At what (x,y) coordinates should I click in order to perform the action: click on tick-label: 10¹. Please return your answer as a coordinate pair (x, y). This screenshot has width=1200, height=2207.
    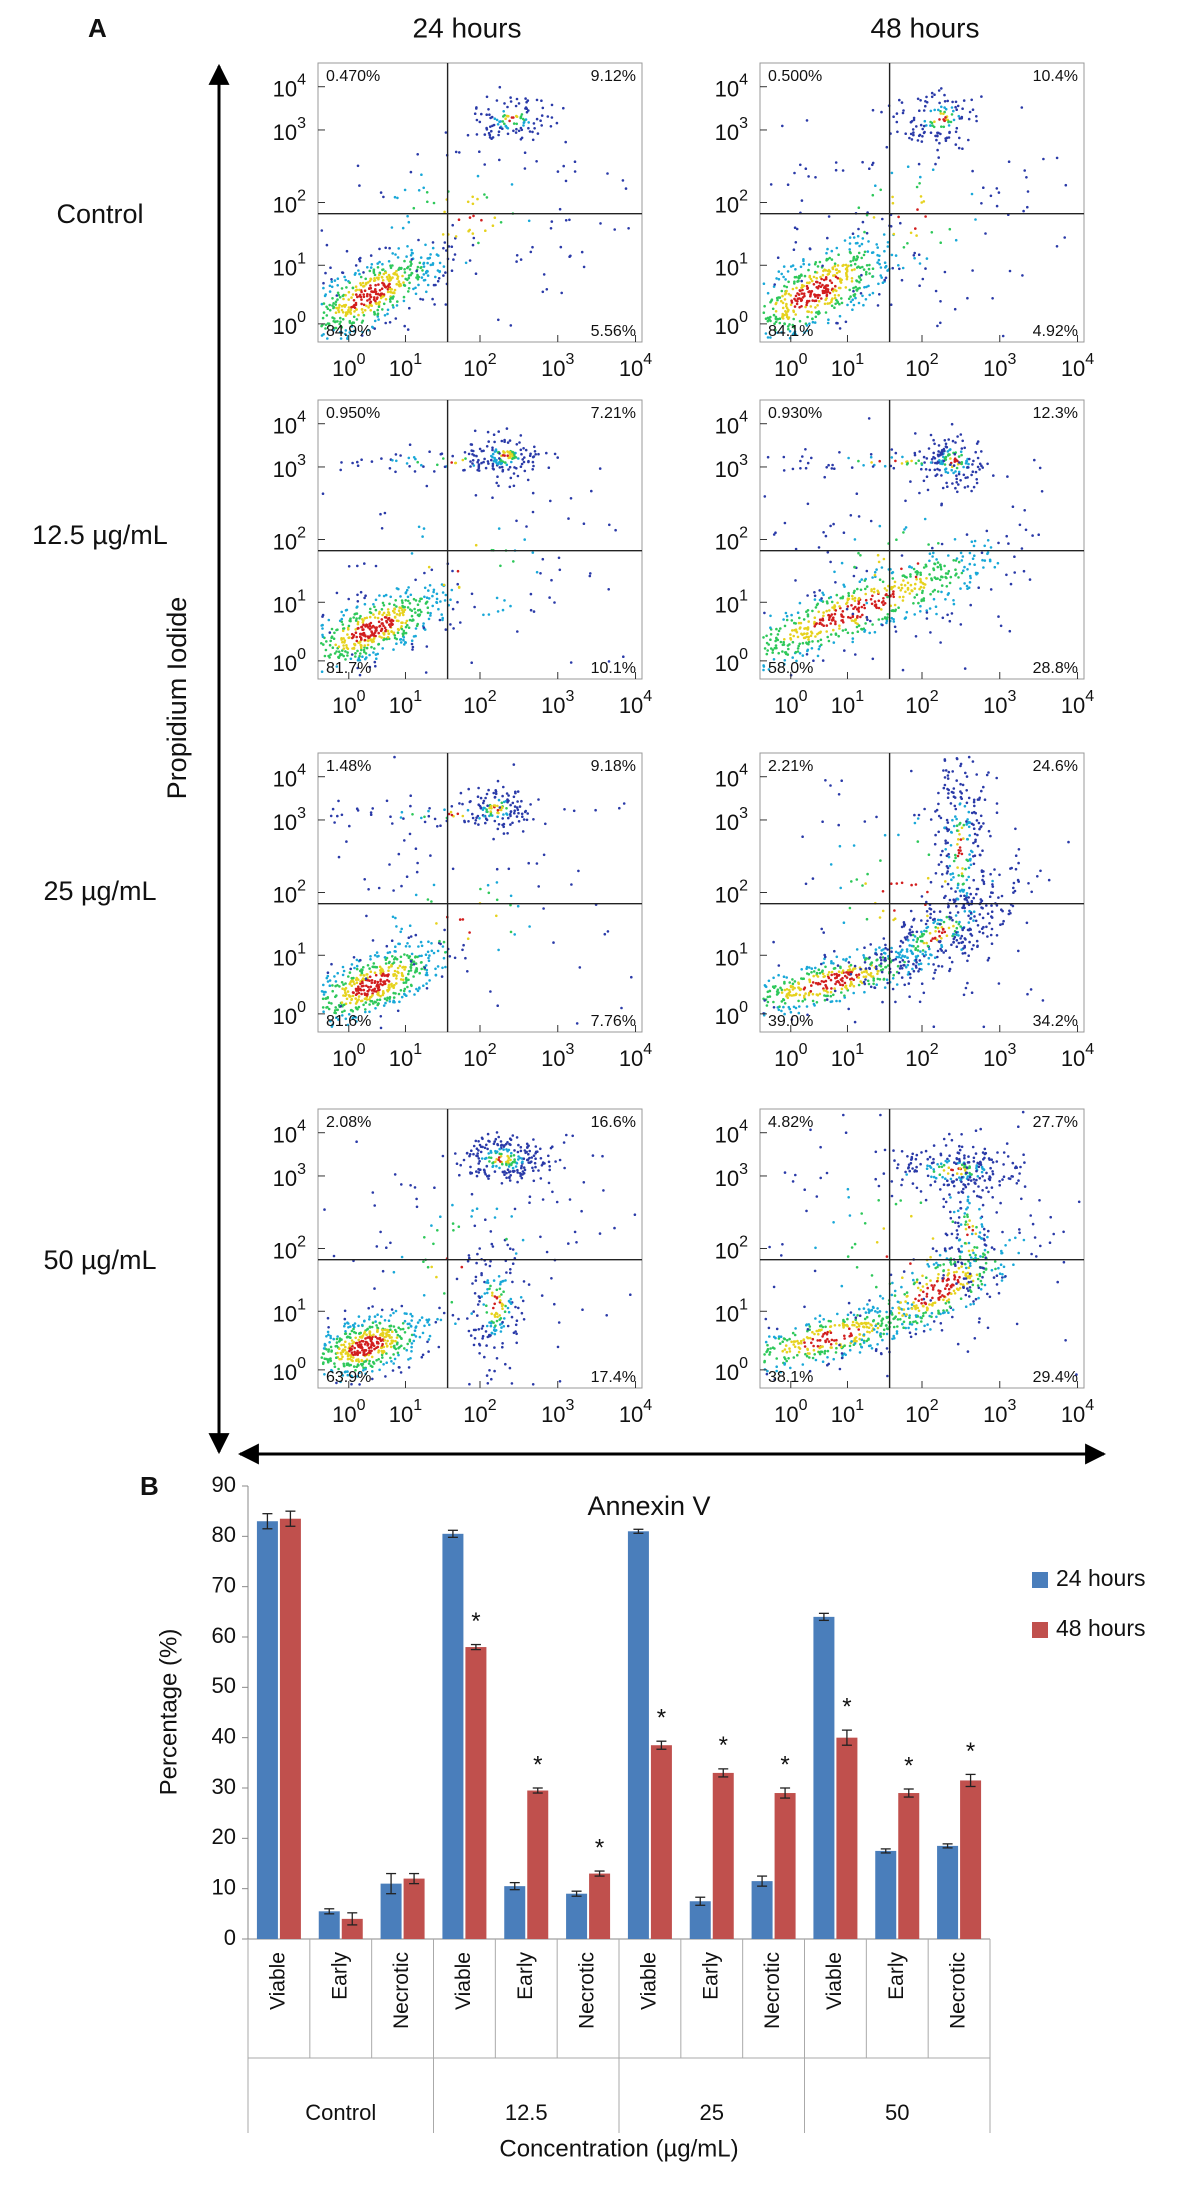
    Looking at the image, I should click on (731, 265).